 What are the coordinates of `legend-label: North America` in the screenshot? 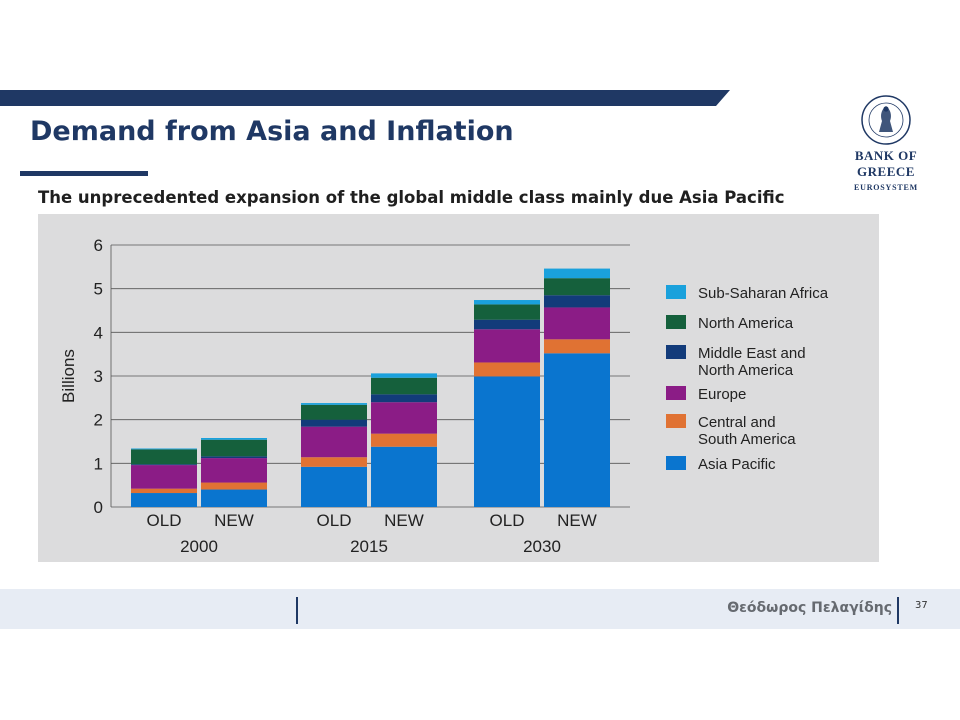 It's located at (746, 323).